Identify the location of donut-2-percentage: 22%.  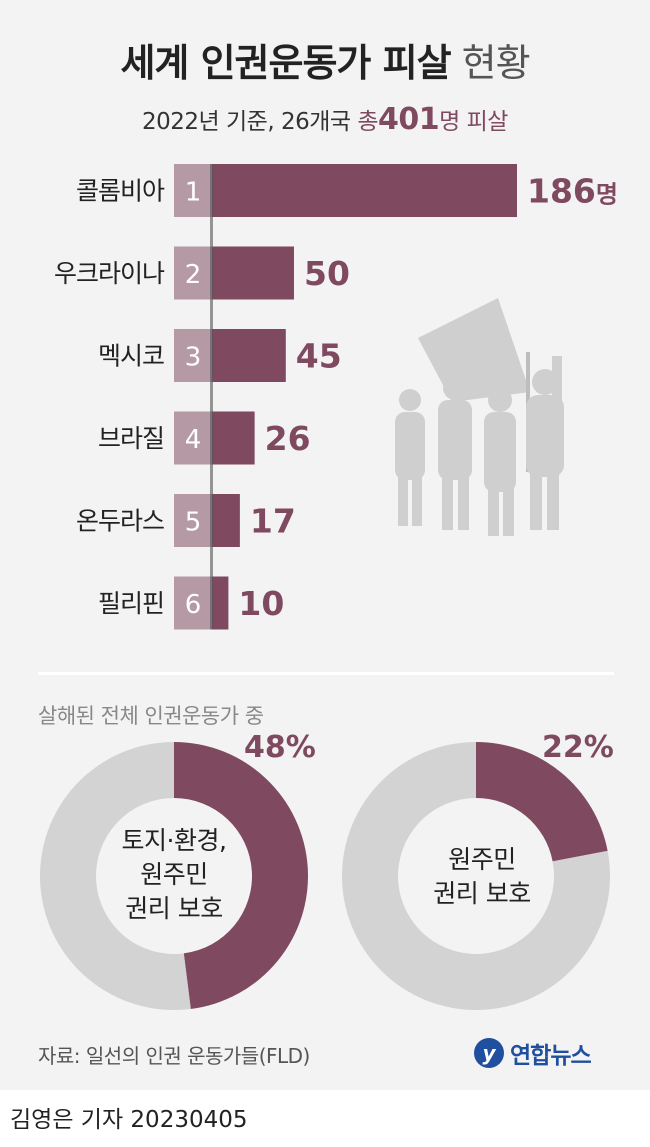
(578, 747).